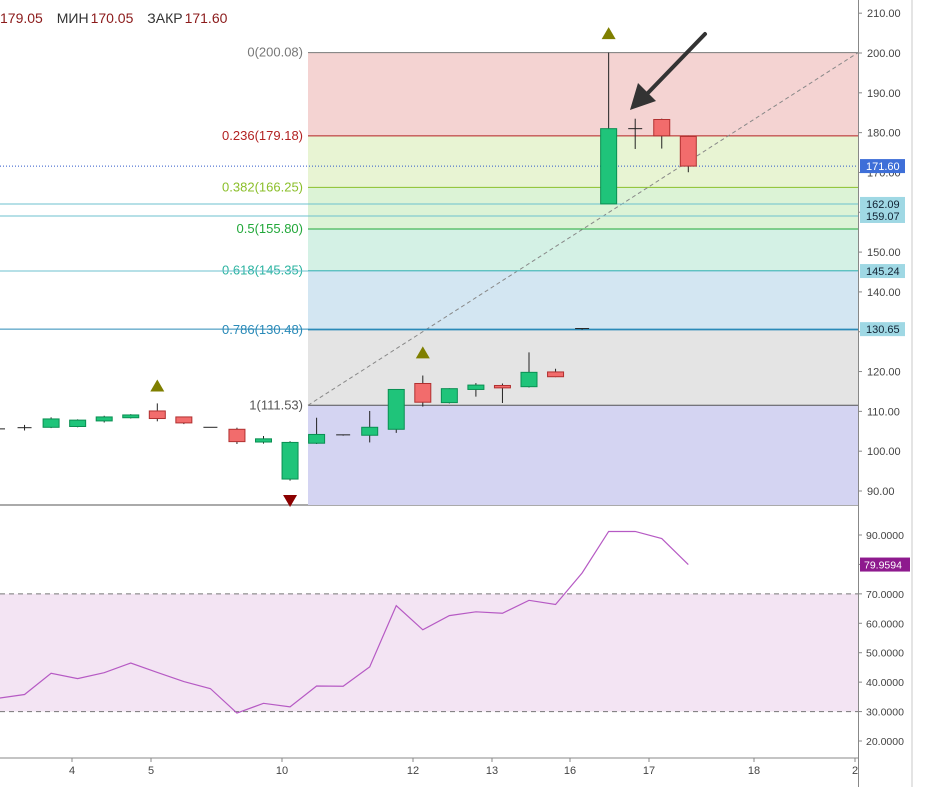 The width and height of the screenshot is (930, 787). I want to click on rsi-last-value: 79.9594, so click(883, 566).